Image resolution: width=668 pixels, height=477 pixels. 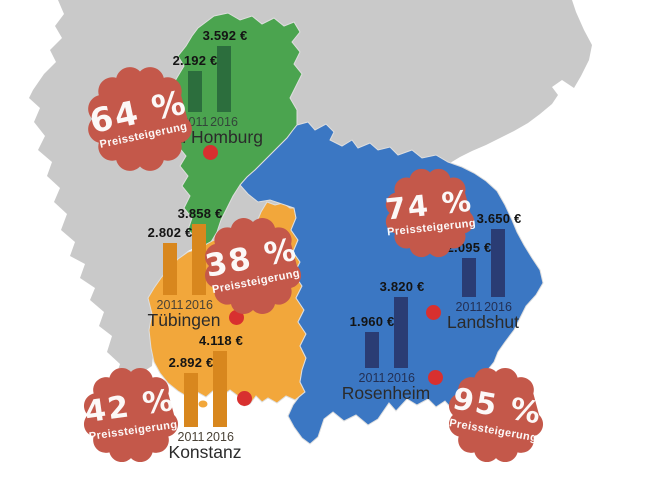 I want to click on city-marker-tuebingen, so click(x=236, y=317).